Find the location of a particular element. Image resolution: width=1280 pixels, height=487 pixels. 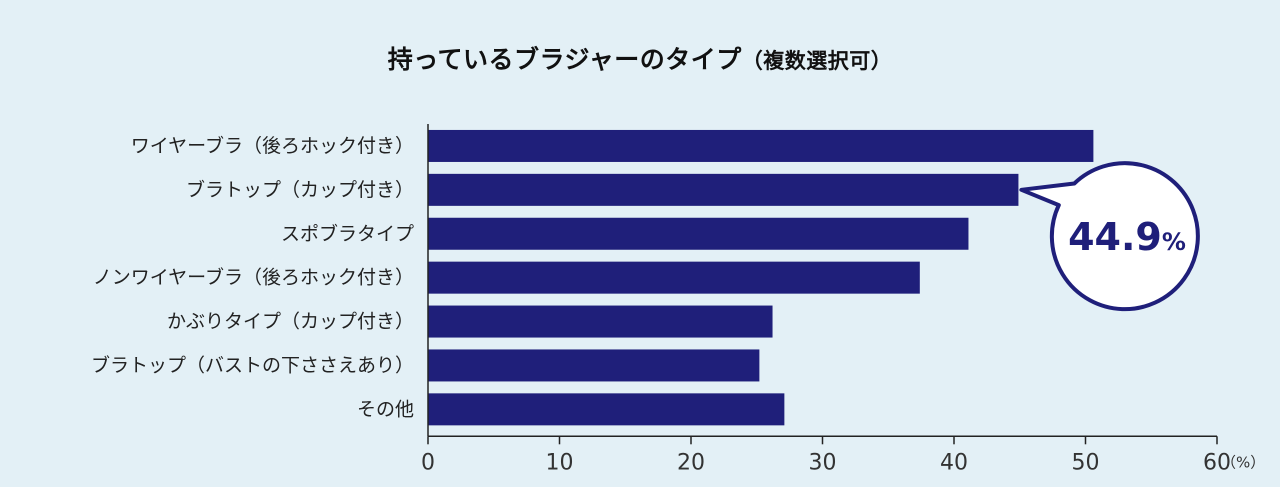

category-label: ノンワイヤーブラ（後ろホック付き） is located at coordinates (253, 277).